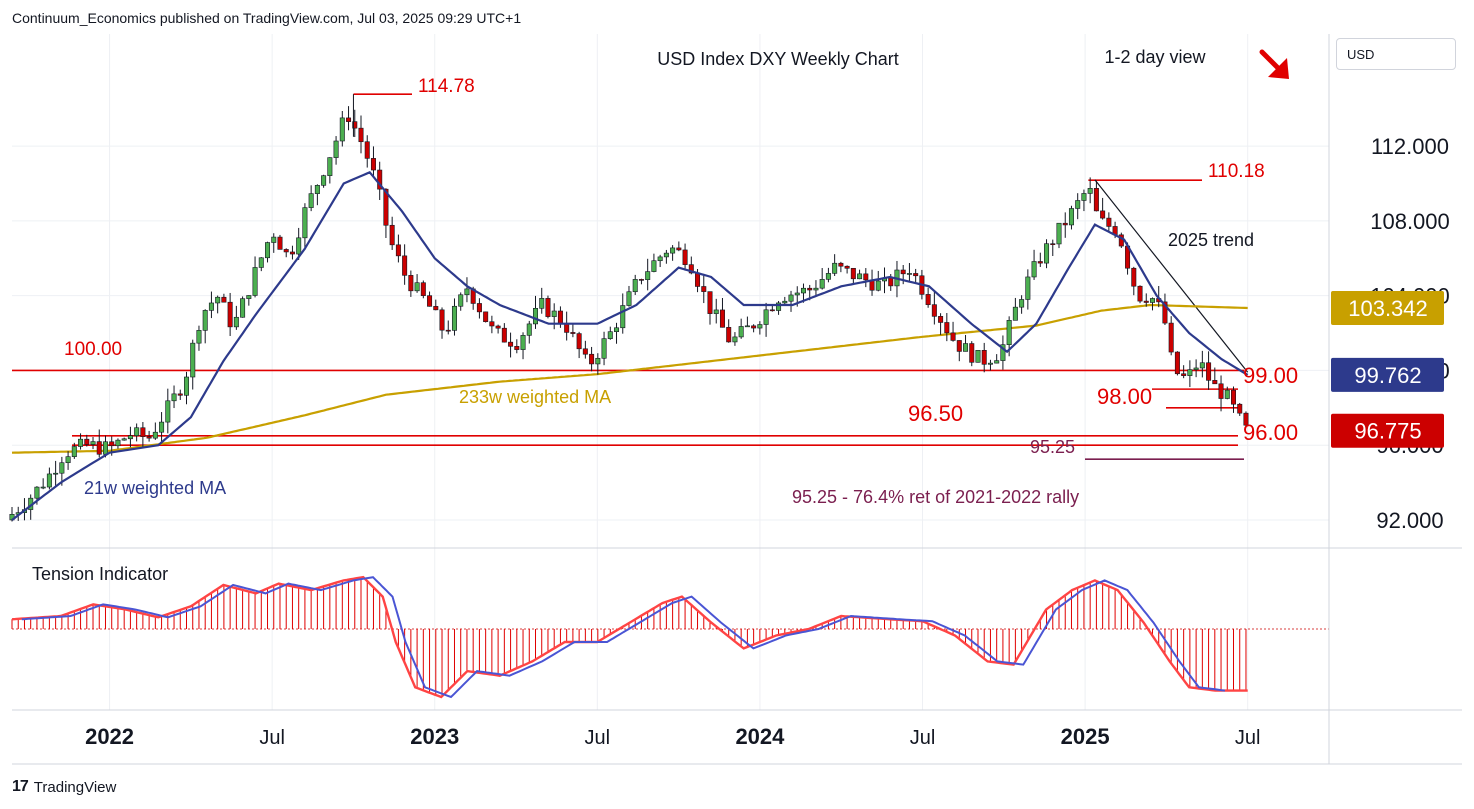 Image resolution: width=1474 pixels, height=809 pixels. I want to click on tension-indicator, so click(670, 637).